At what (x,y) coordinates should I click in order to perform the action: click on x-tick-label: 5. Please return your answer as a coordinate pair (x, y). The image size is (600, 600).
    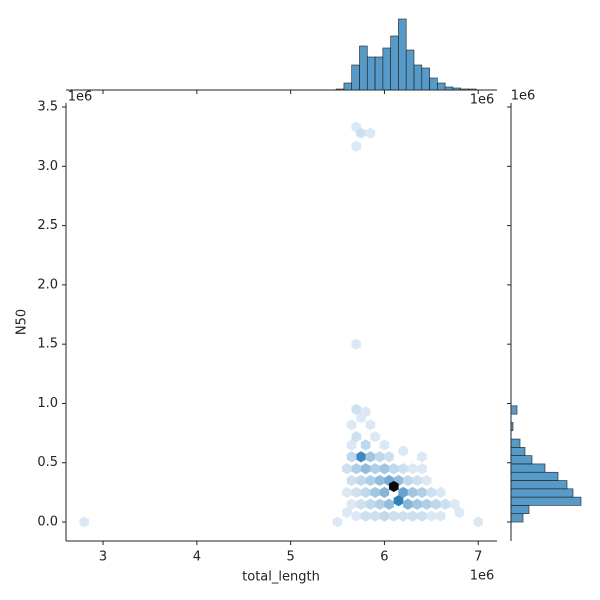
    Looking at the image, I should click on (291, 557).